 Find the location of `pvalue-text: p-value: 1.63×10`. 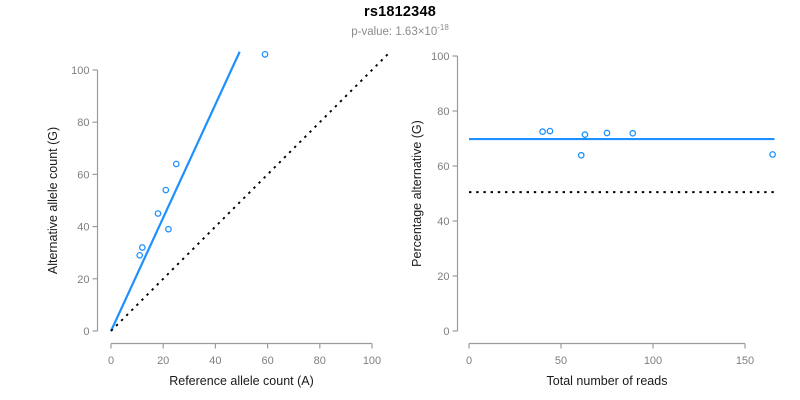

pvalue-text: p-value: 1.63×10 is located at coordinates (394, 31).